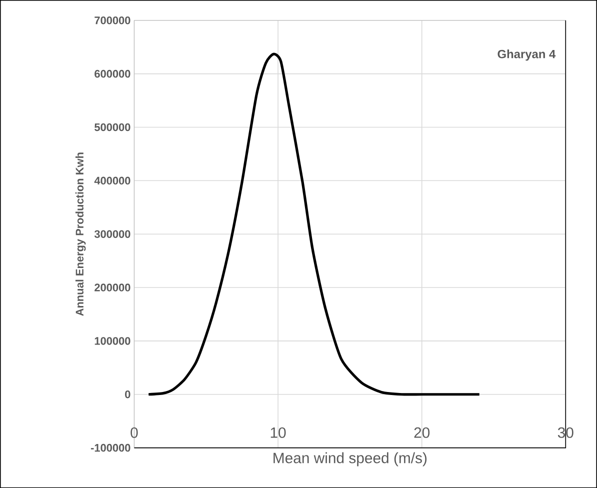 Image resolution: width=597 pixels, height=488 pixels. I want to click on x-tick-label: 10, so click(278, 432).